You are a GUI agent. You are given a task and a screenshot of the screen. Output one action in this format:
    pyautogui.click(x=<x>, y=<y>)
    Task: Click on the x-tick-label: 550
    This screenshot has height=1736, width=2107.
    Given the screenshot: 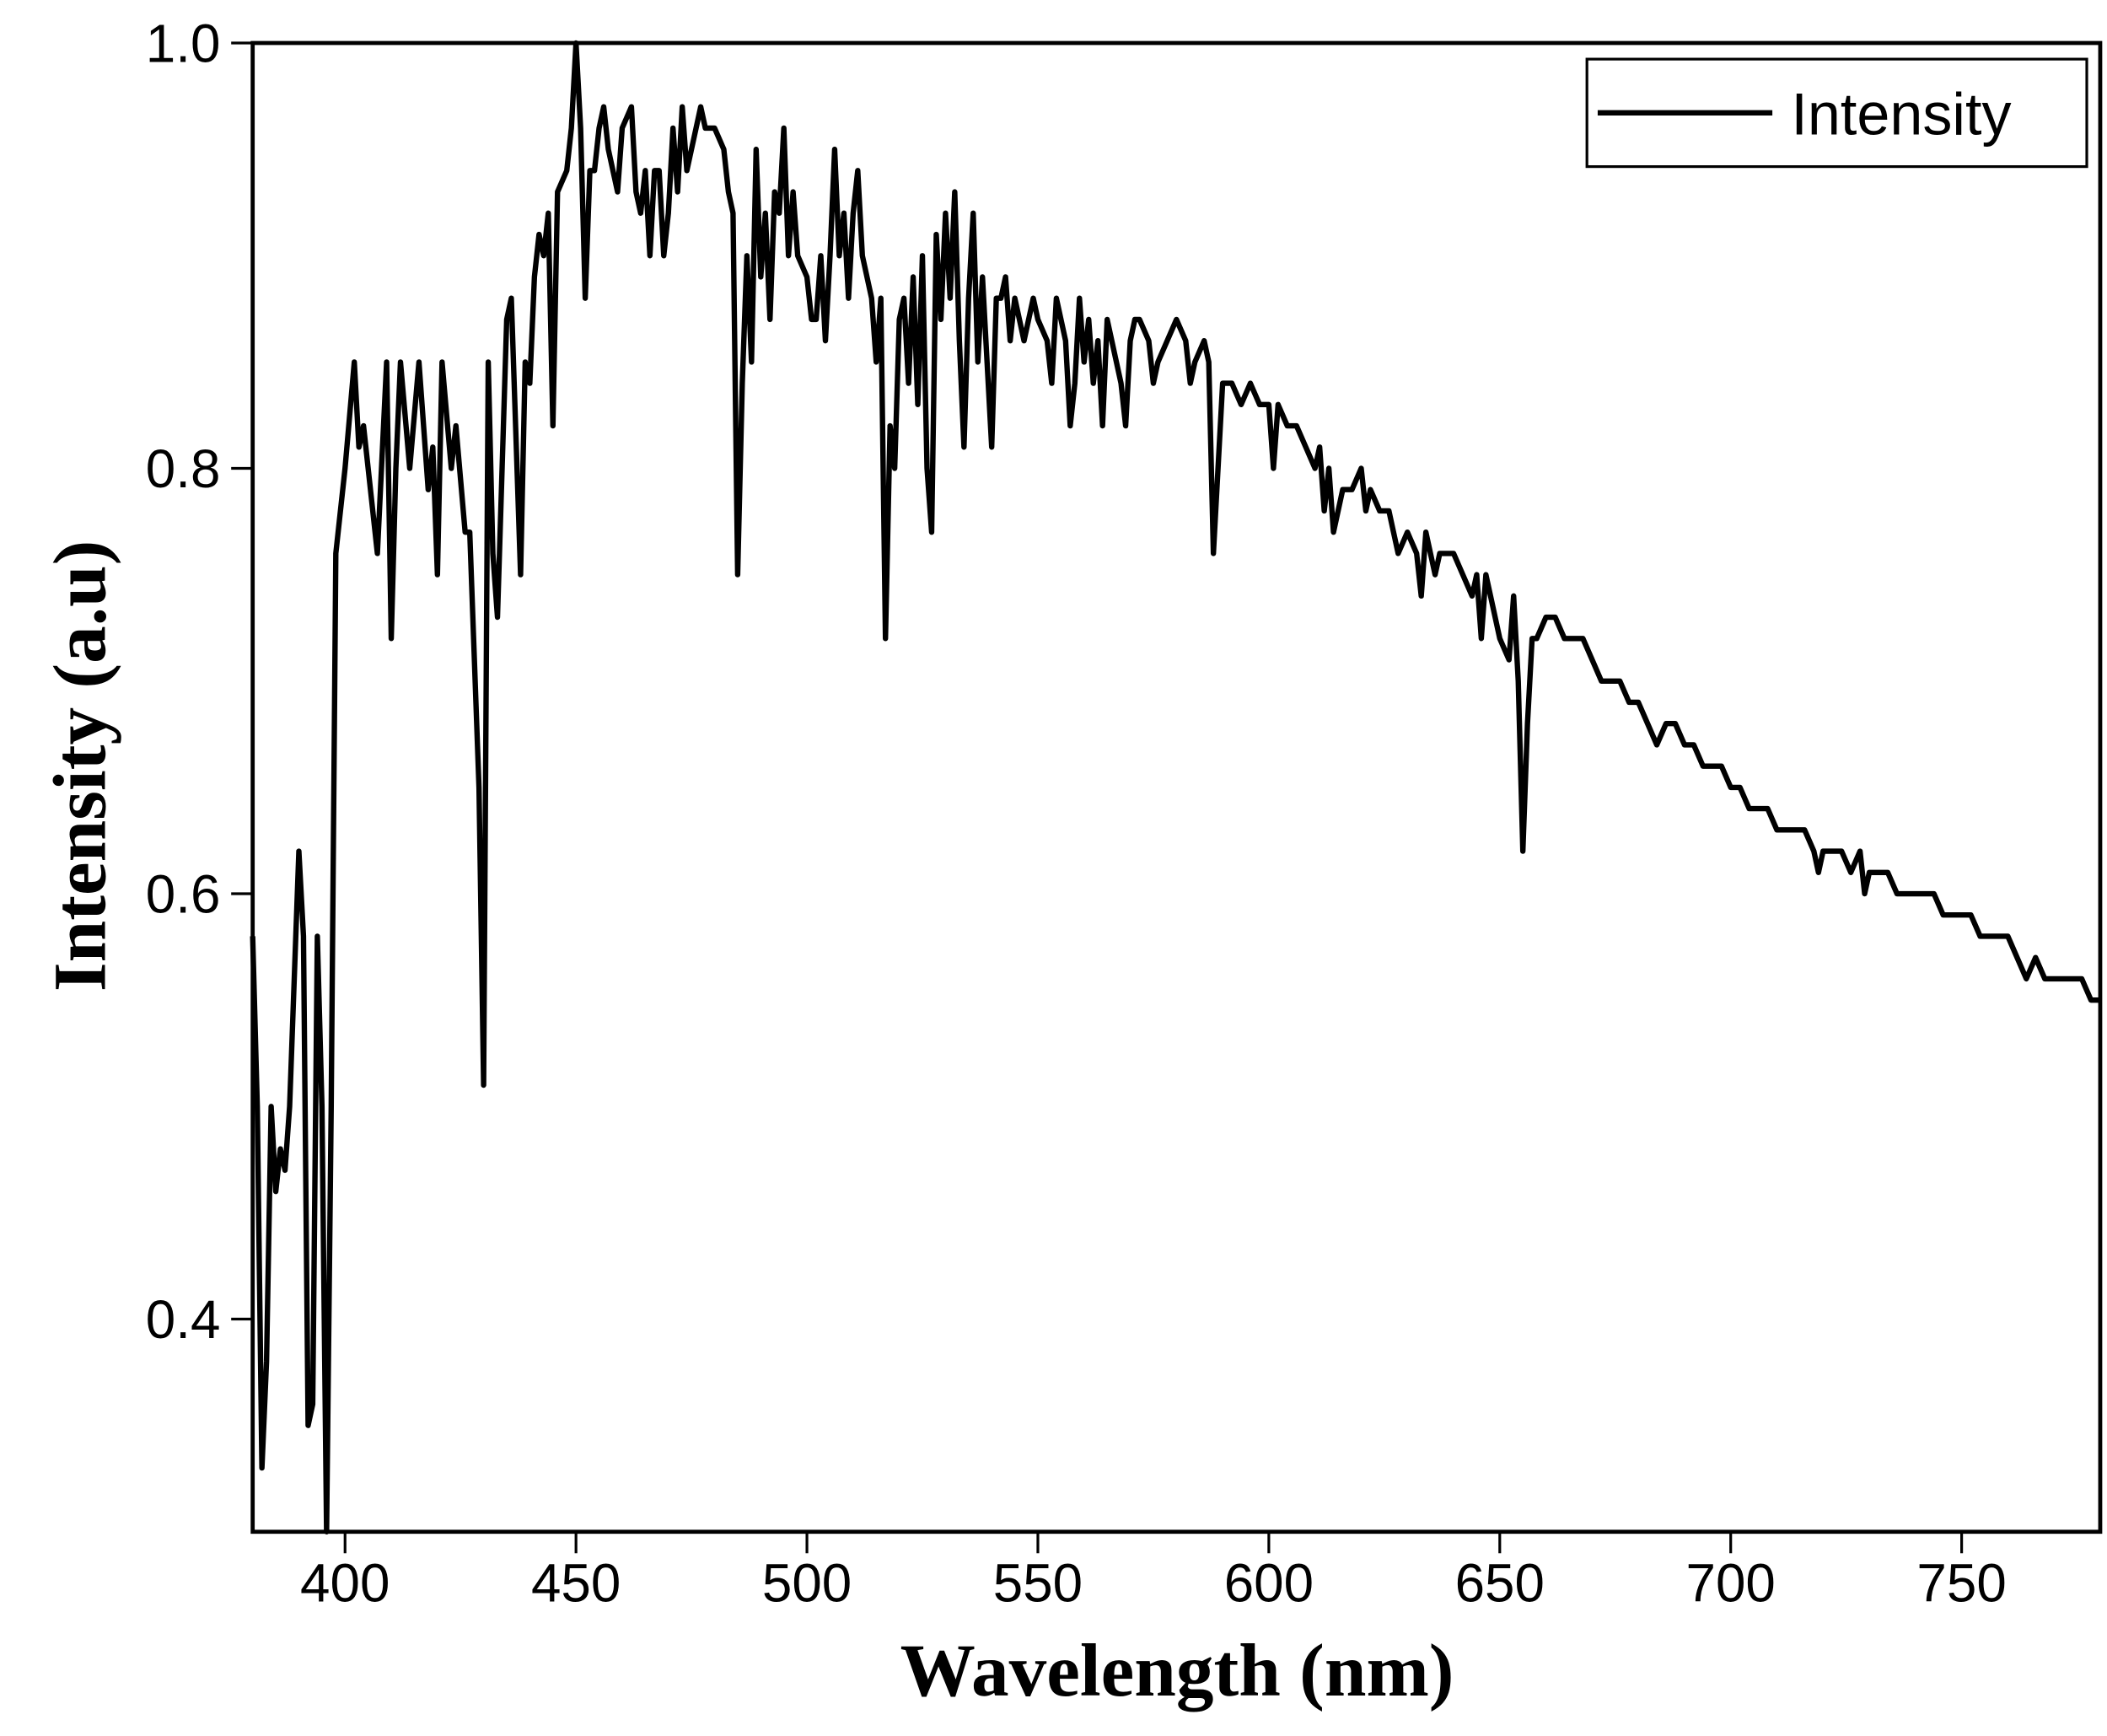 What is the action you would take?
    pyautogui.click(x=1038, y=1583)
    